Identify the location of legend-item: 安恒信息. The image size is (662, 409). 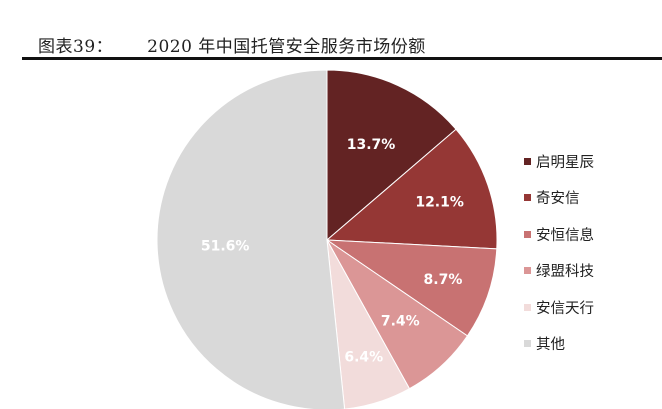
(559, 234).